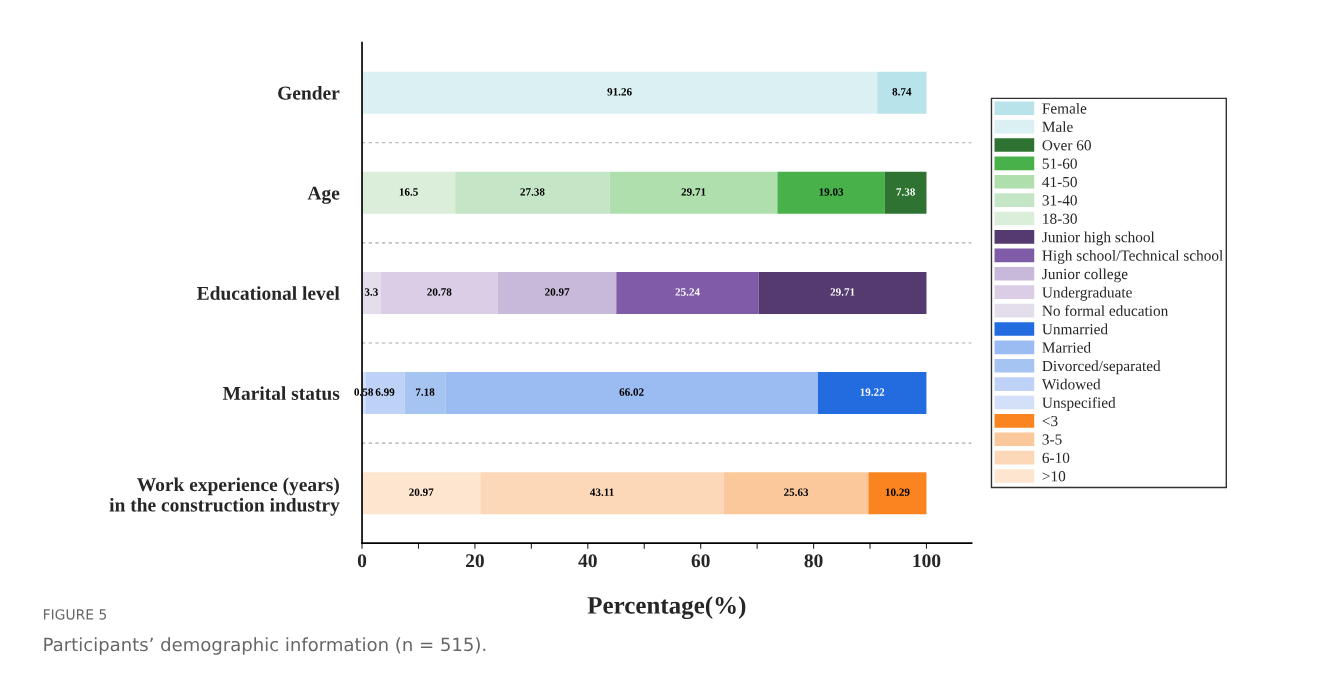  I want to click on data-label: 25.24, so click(687, 292).